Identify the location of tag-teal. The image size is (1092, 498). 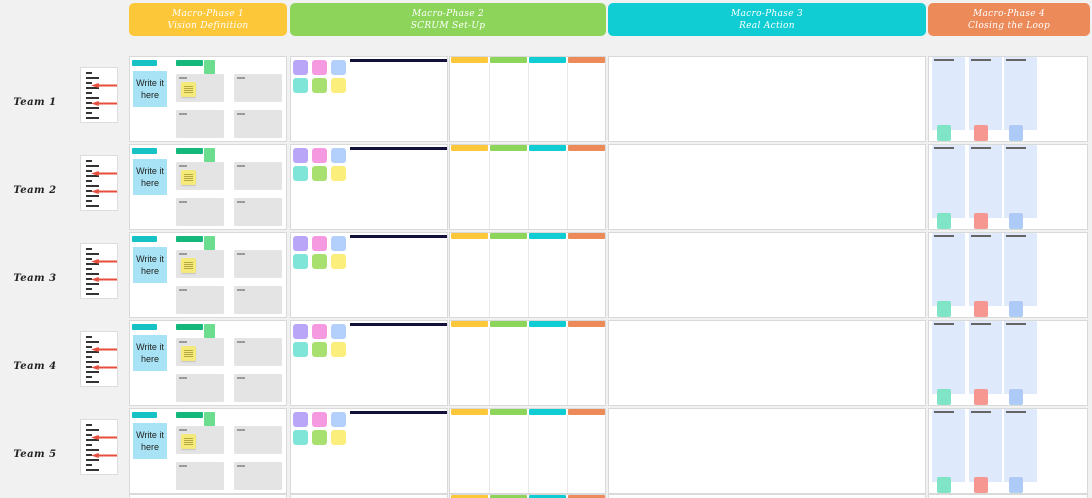
(144, 63).